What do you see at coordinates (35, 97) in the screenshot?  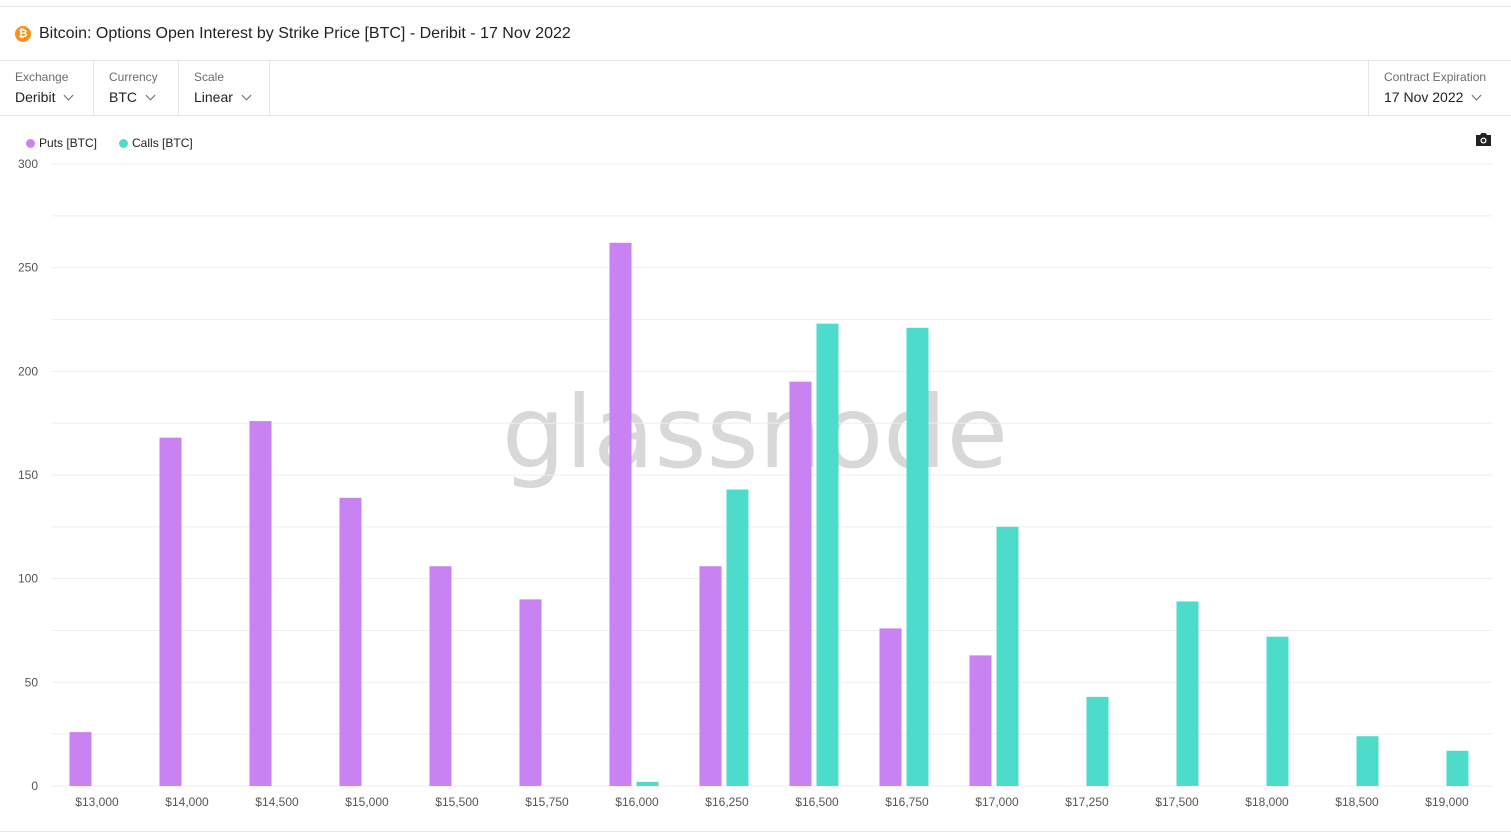 I see `exchange-value: Deribit` at bounding box center [35, 97].